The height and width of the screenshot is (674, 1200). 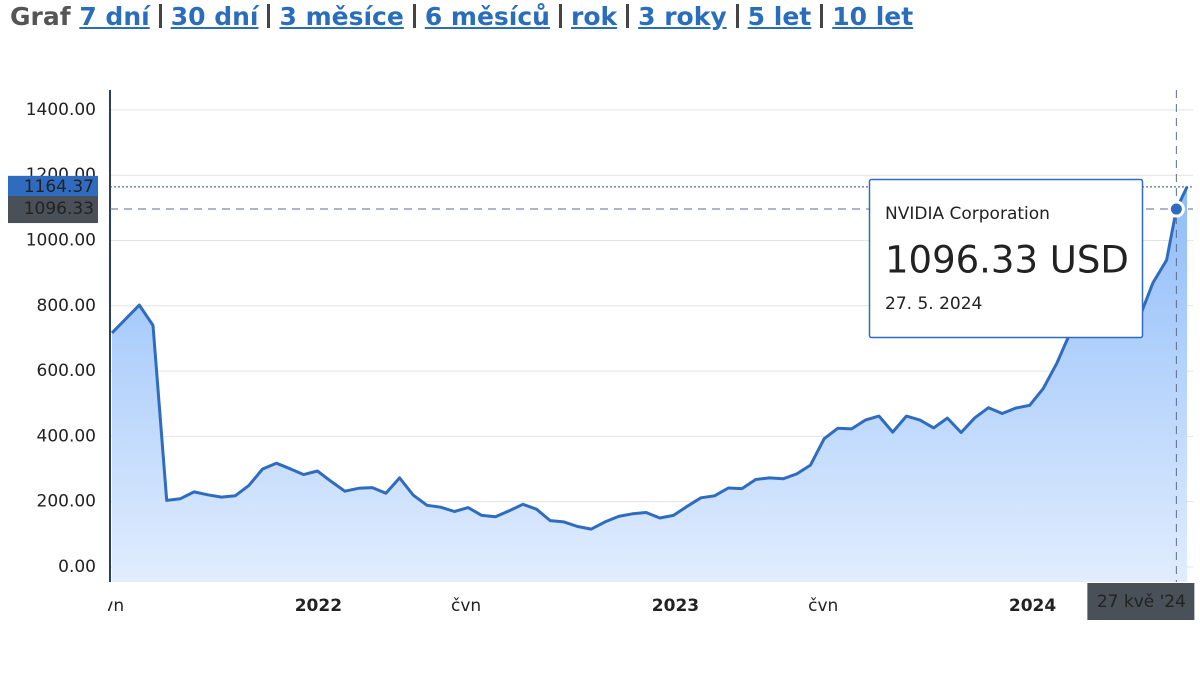 I want to click on tooltip-box, so click(x=1006, y=258).